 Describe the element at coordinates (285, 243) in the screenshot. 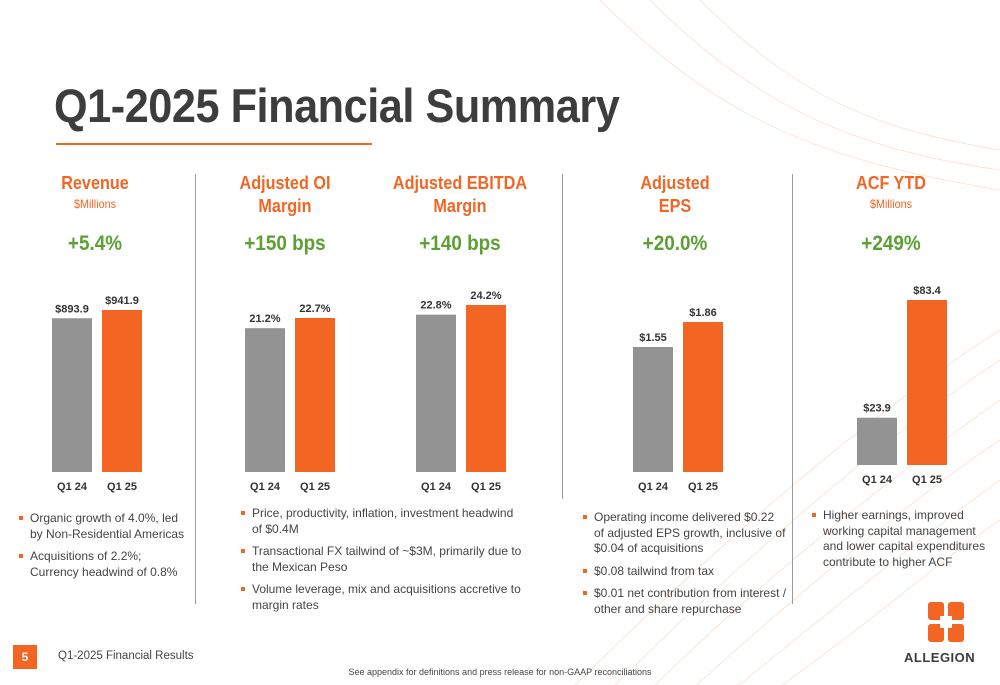

I see `oi-margin-change: +150 bps` at that location.